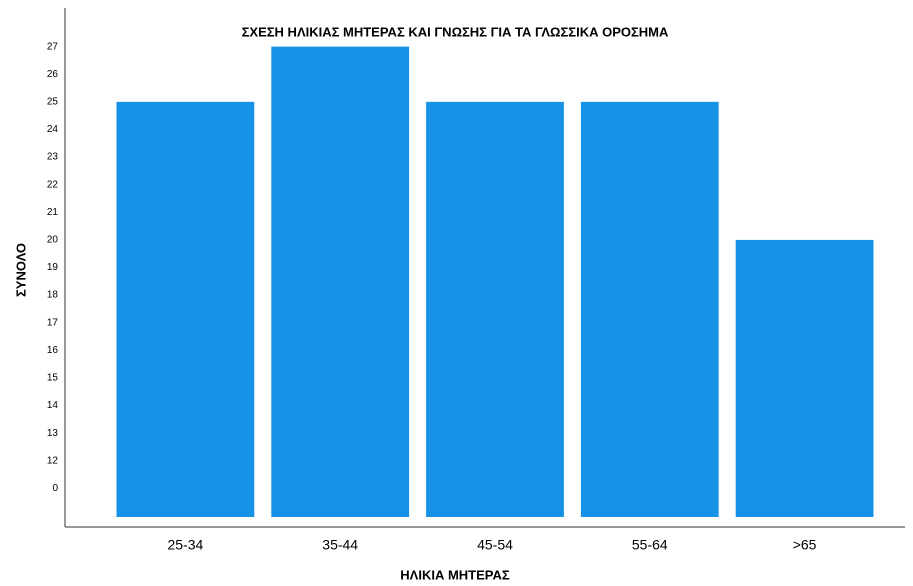 Image resolution: width=913 pixels, height=586 pixels. Describe the element at coordinates (53, 157) in the screenshot. I see `y-tick-label: 23` at that location.